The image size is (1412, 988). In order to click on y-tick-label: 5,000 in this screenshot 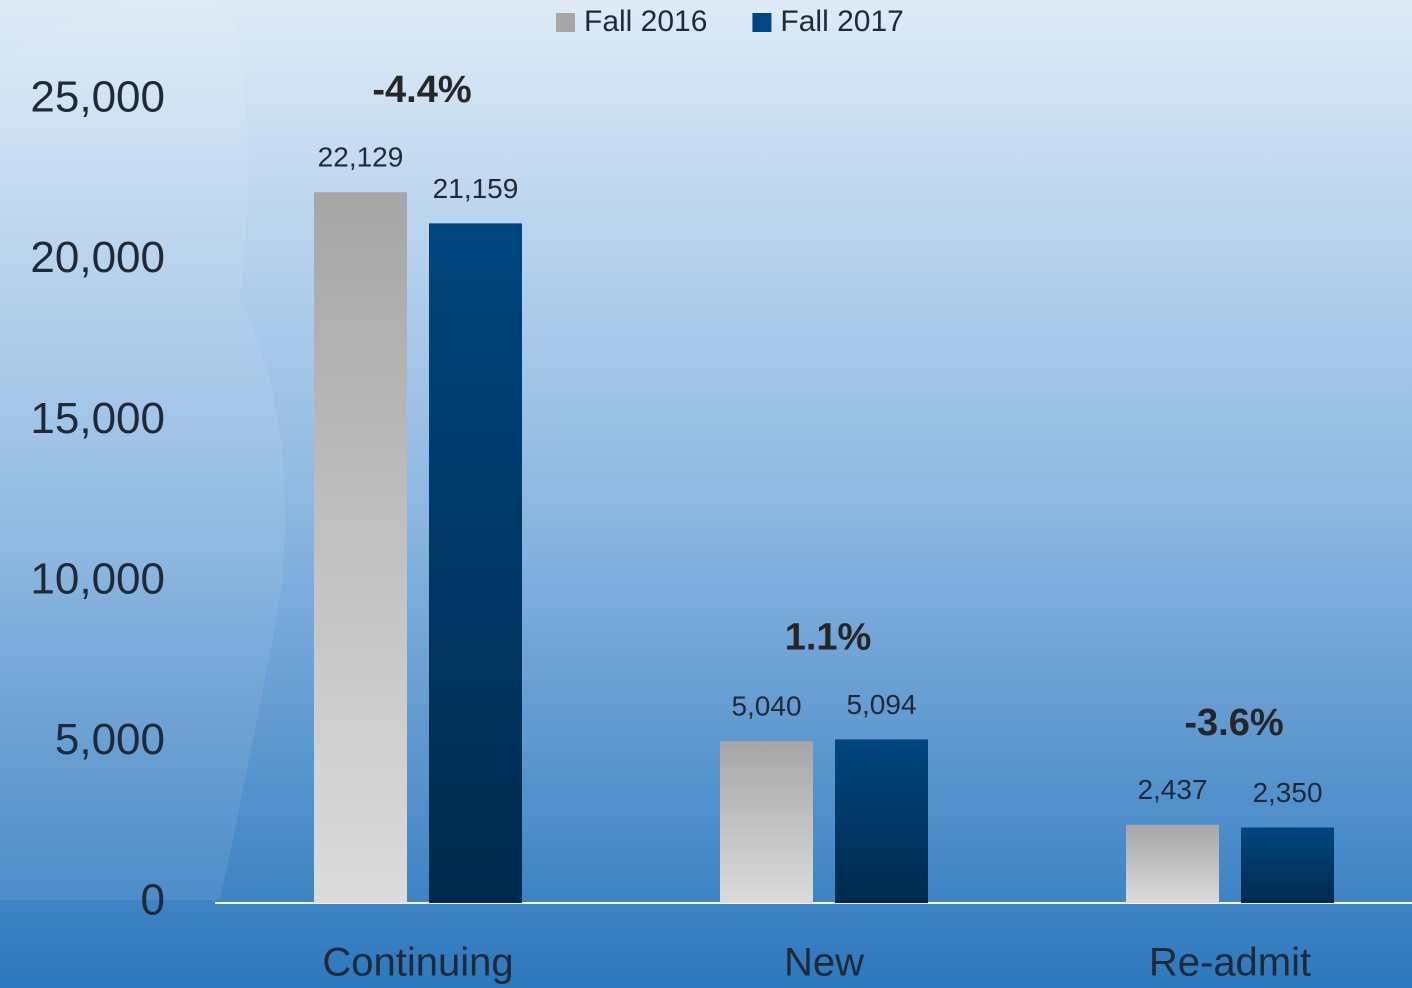, I will do `click(110, 739)`.